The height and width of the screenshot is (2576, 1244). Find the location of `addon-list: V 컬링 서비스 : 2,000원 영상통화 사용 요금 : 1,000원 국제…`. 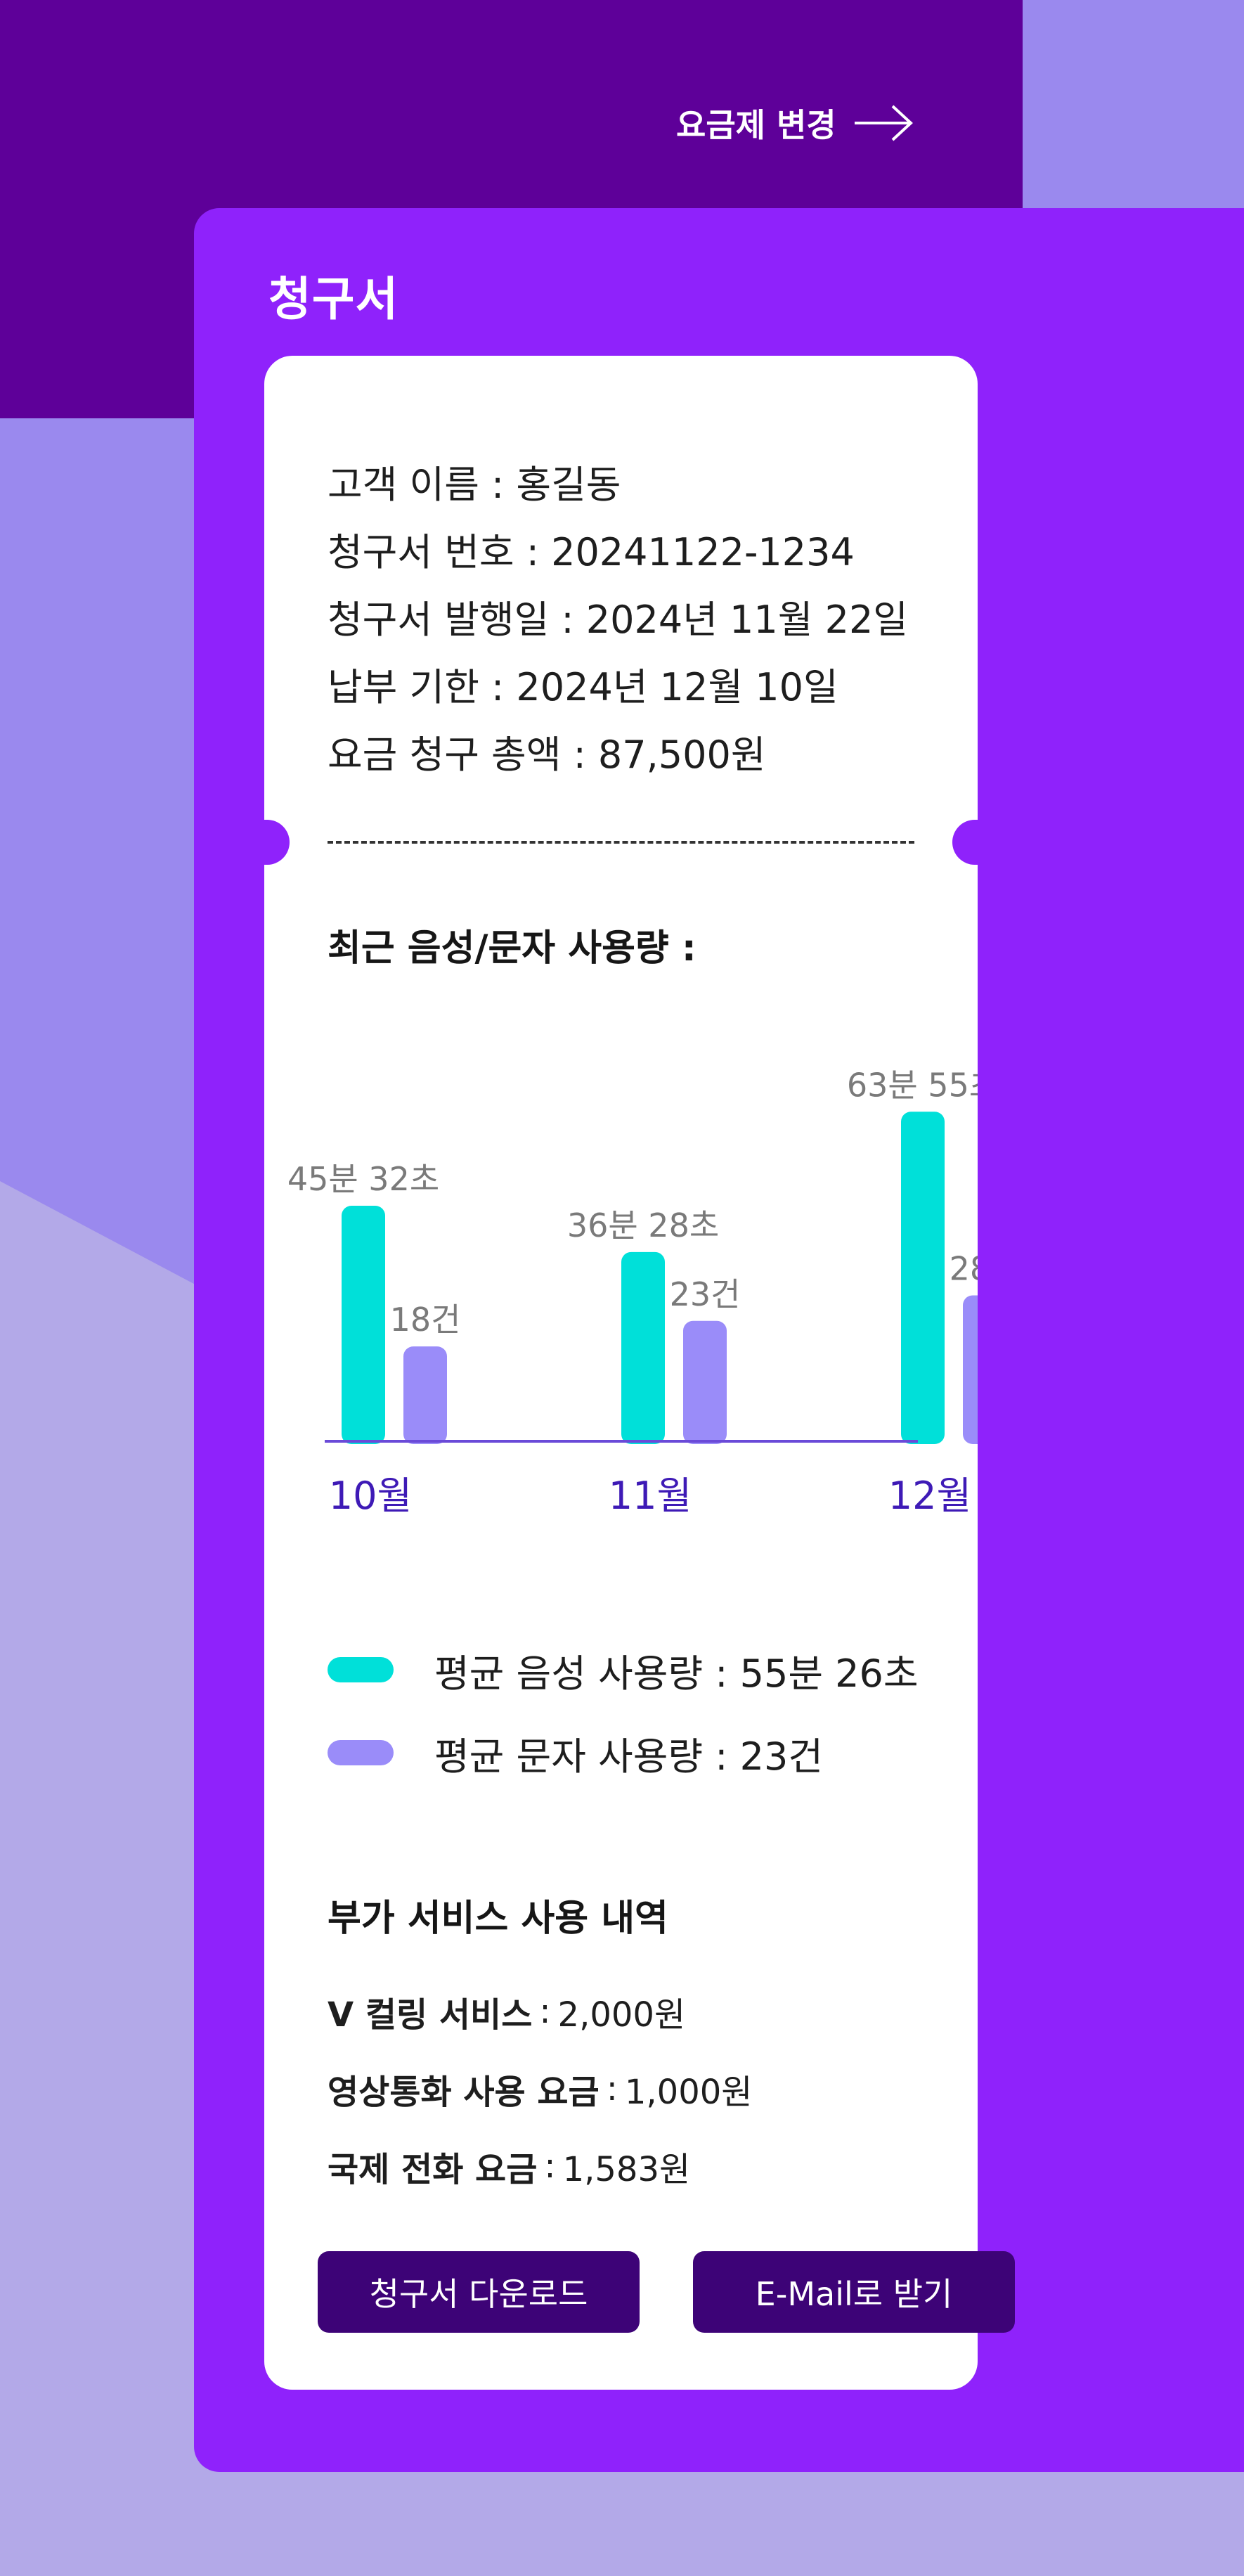

addon-list: V 컬링 서비스 : 2,000원 영상통화 사용 요금 : 1,000원 국제… is located at coordinates (540, 2089).